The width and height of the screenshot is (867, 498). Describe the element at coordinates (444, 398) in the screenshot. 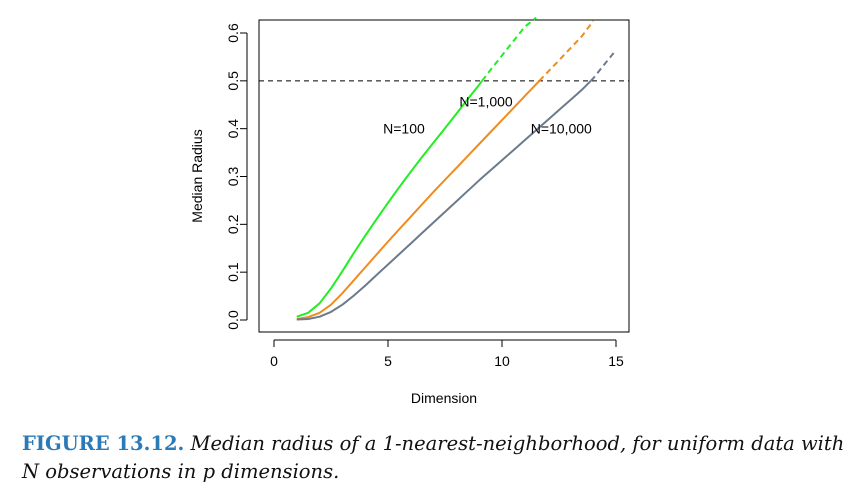

I see `x-axis-label: Dimension` at that location.